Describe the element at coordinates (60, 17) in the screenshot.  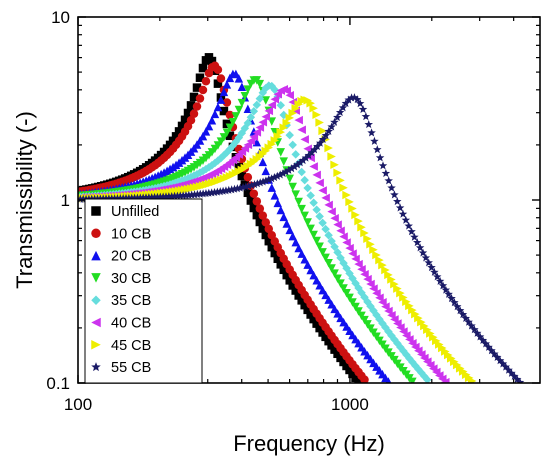
I see `y-tick-label: 10` at that location.